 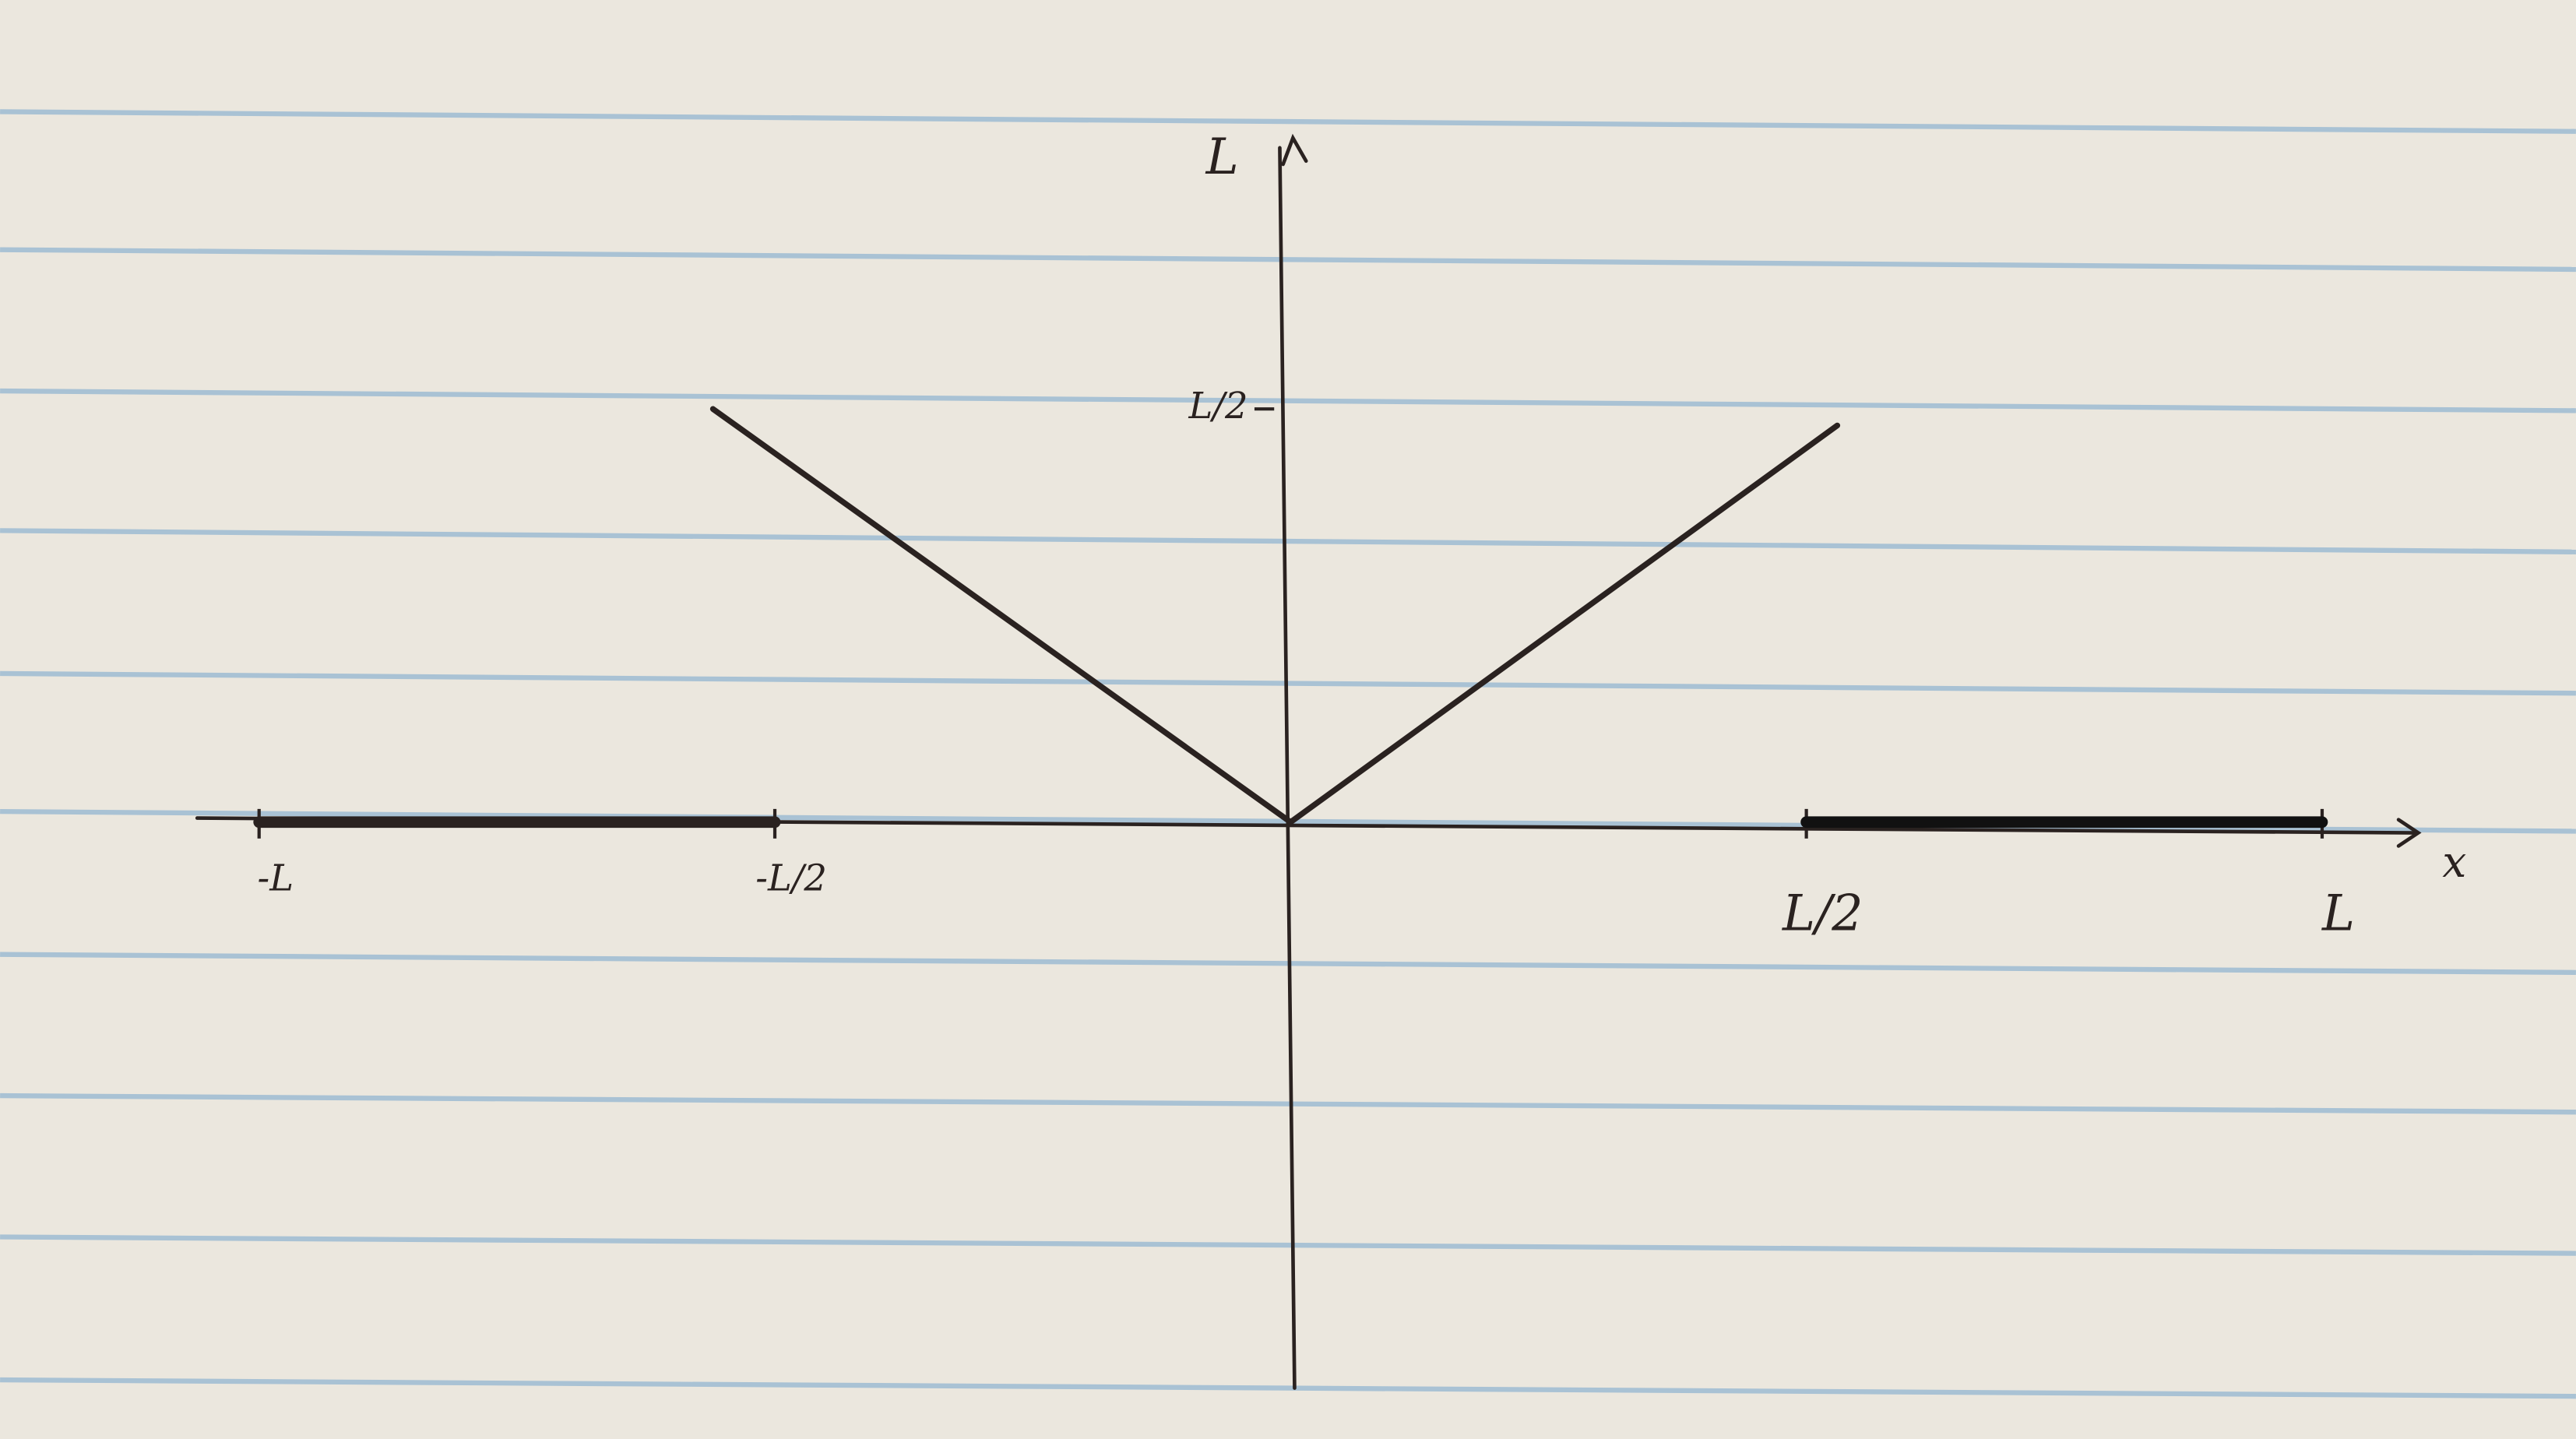 What do you see at coordinates (791, 878) in the screenshot?
I see `x-tick-label: -L/2` at bounding box center [791, 878].